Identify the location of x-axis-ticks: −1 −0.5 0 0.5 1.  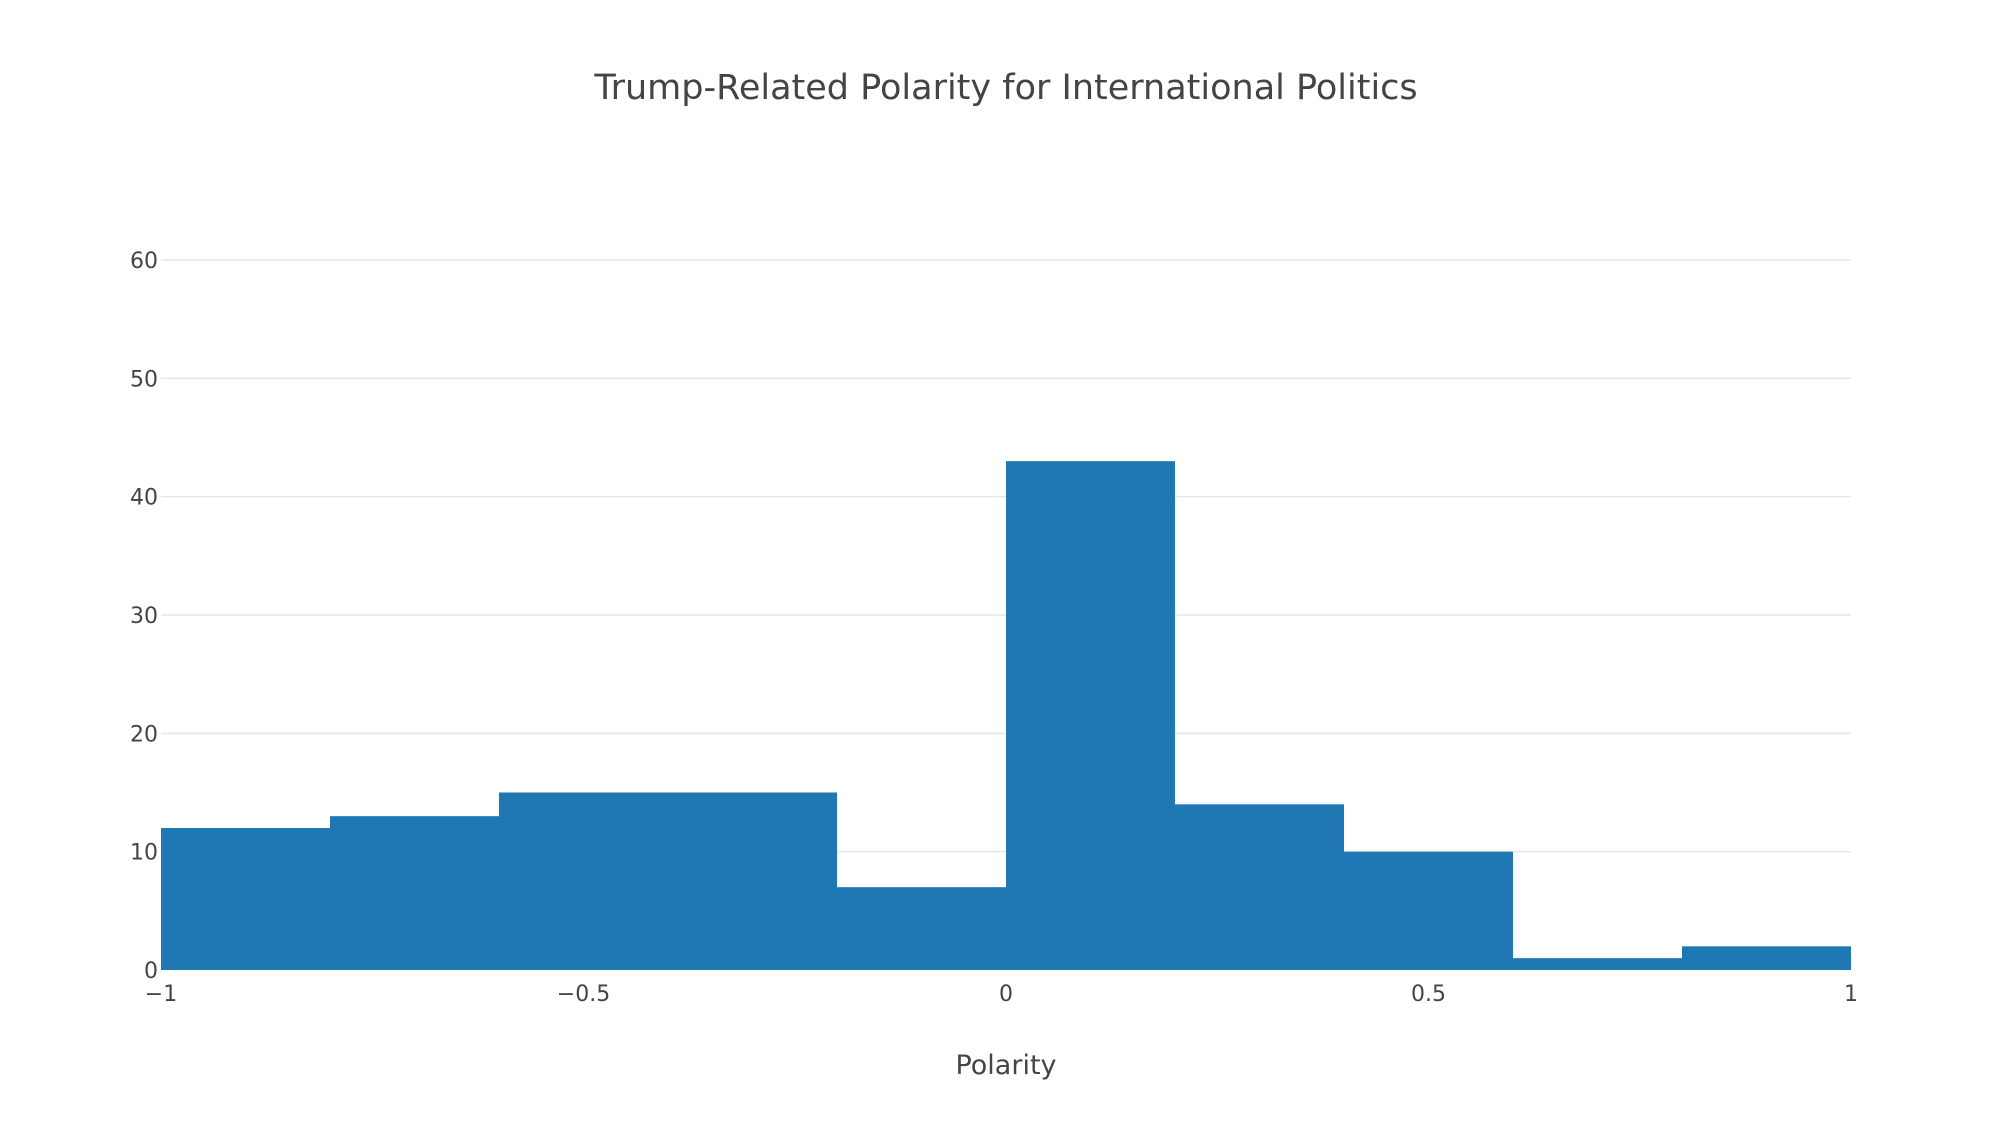
(1001, 994).